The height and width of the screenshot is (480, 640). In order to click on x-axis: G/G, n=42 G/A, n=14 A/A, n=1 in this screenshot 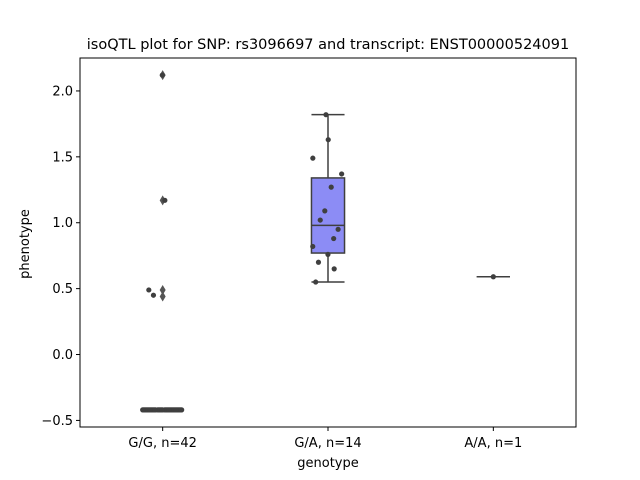, I will do `click(325, 439)`.